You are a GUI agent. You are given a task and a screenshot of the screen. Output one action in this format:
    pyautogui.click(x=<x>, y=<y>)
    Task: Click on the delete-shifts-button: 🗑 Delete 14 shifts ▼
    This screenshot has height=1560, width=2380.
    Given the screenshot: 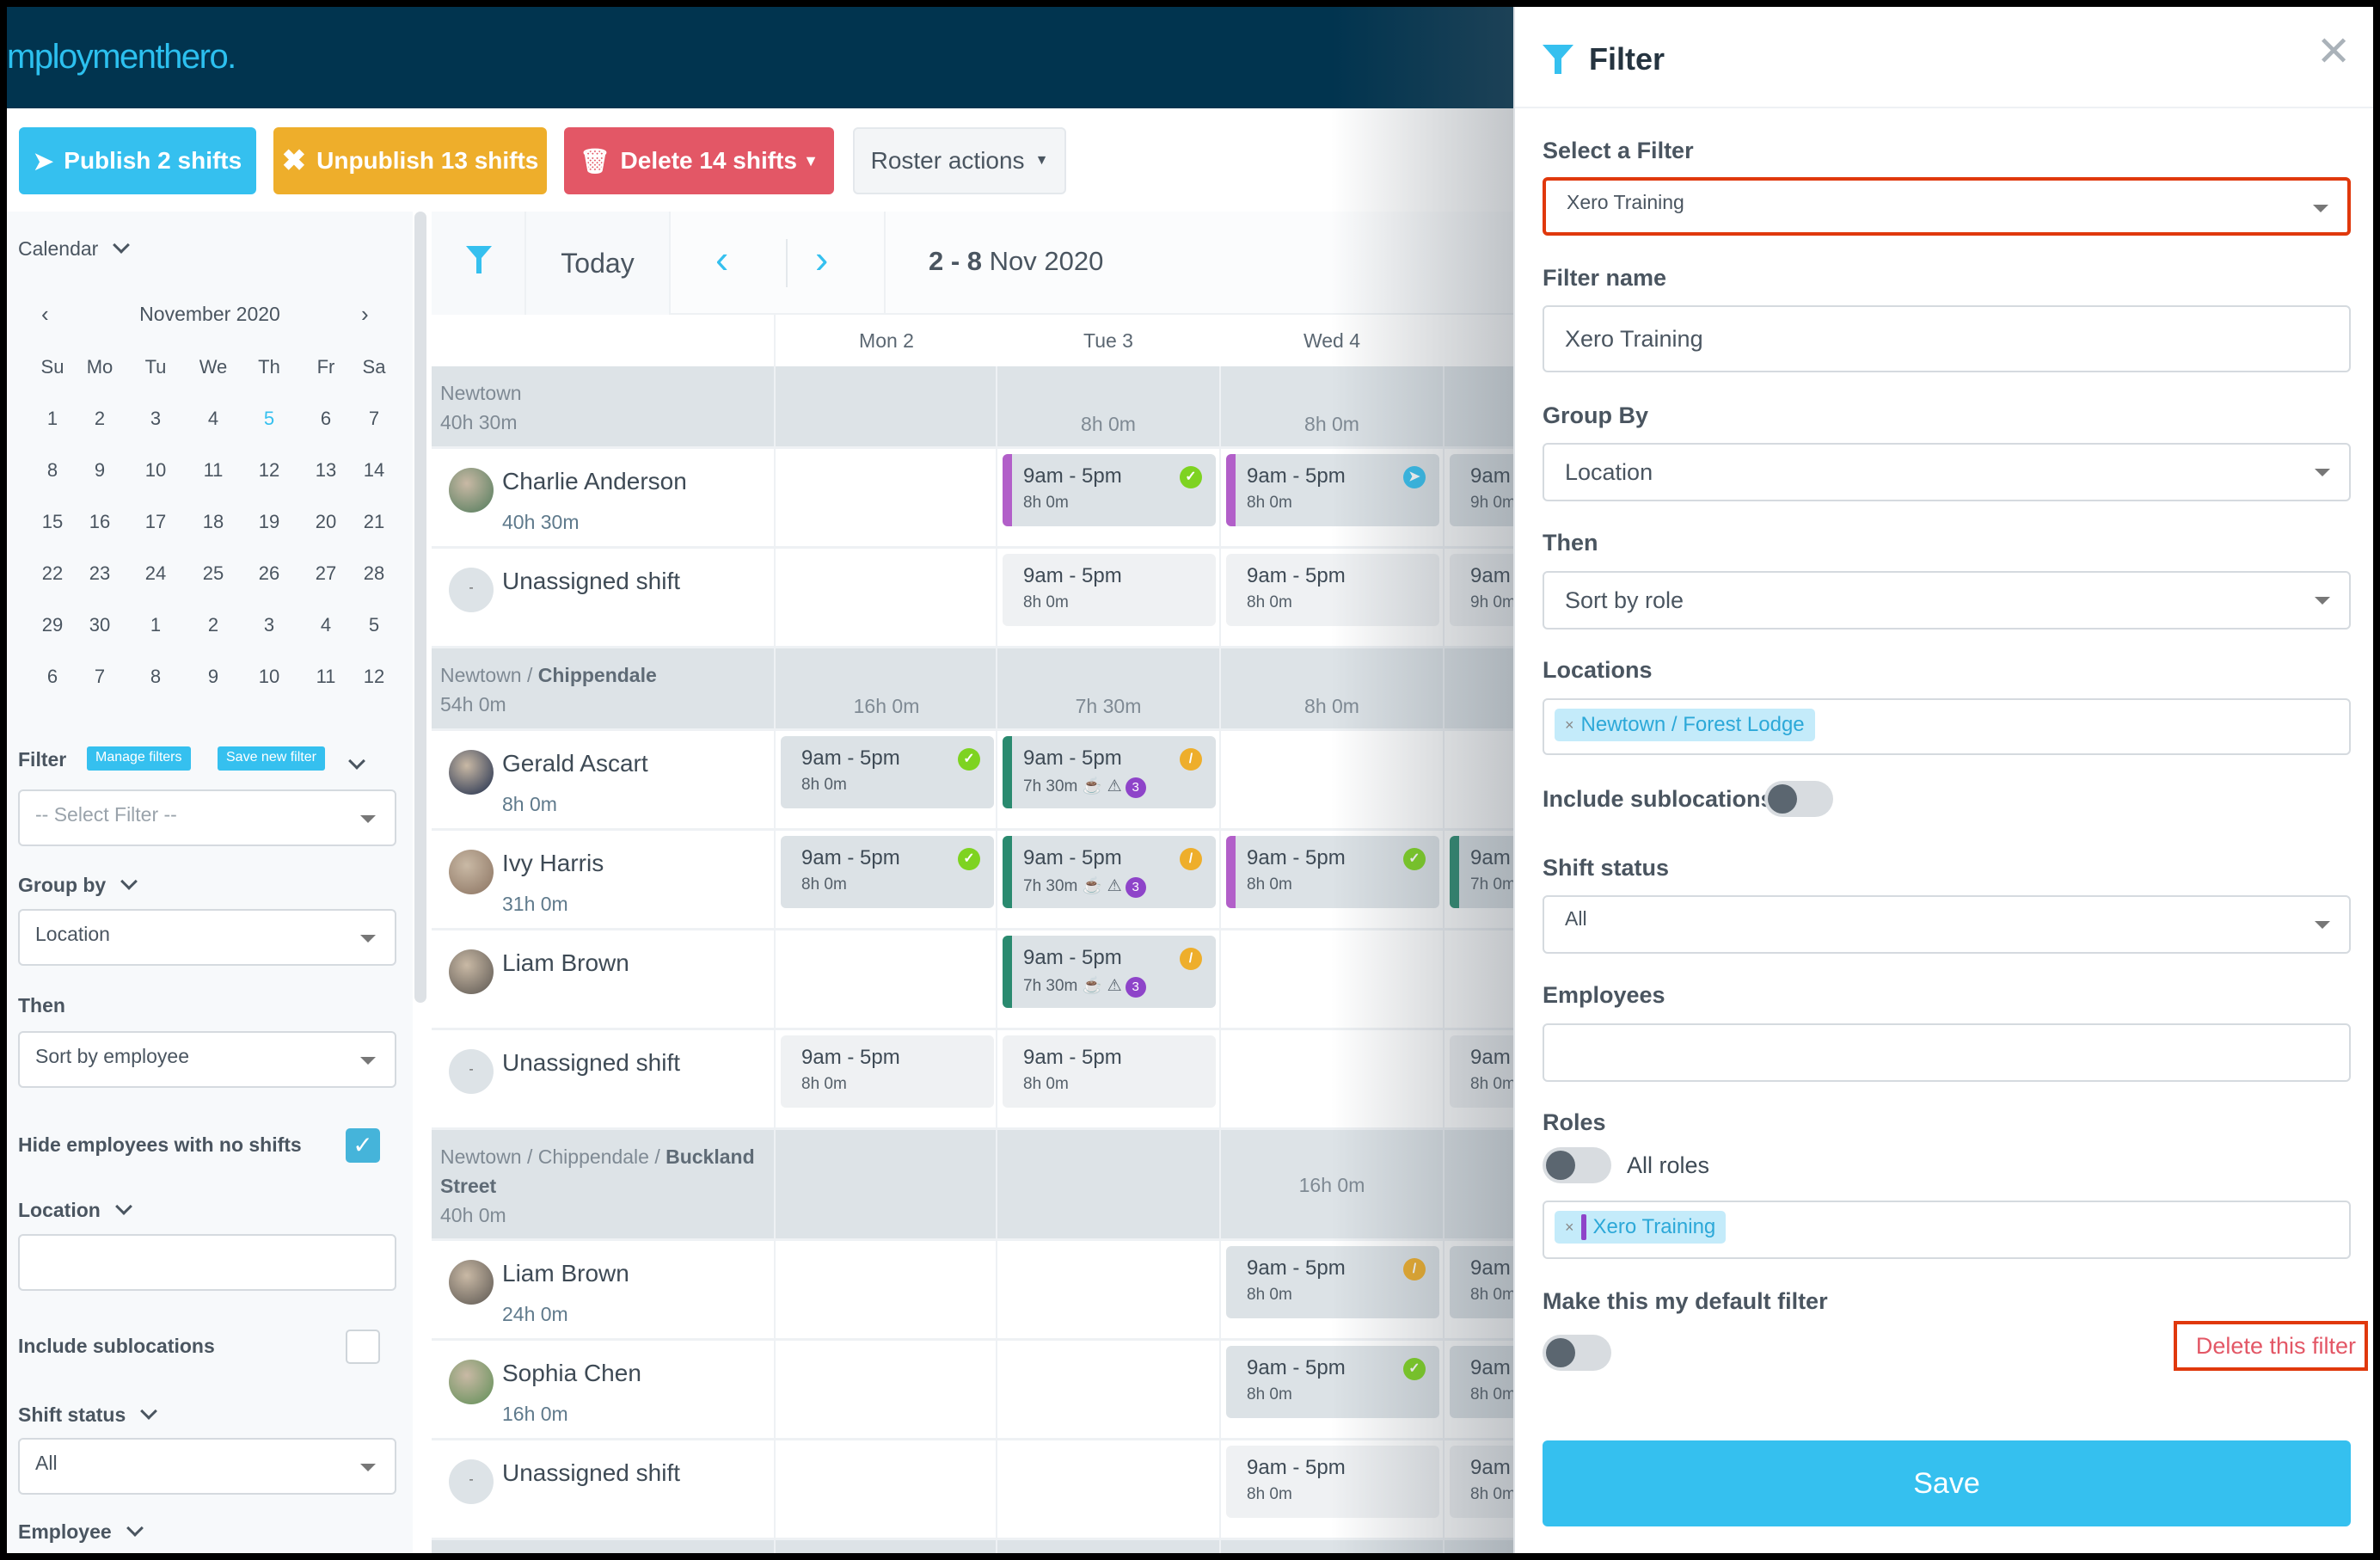 What is the action you would take?
    pyautogui.click(x=699, y=160)
    